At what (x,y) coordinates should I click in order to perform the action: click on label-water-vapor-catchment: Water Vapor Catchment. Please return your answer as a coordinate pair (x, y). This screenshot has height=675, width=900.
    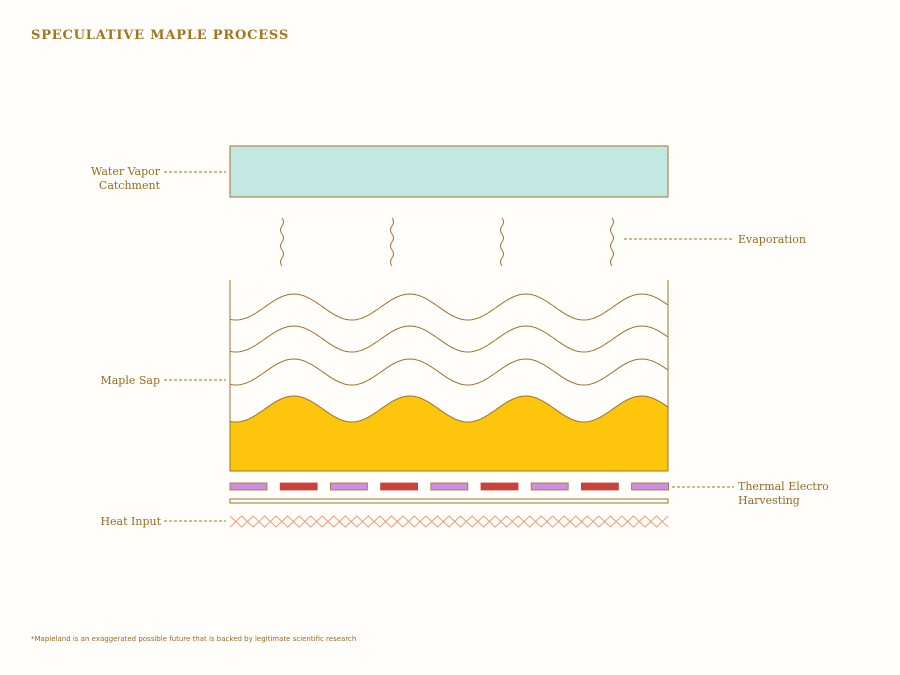
    Looking at the image, I should click on (110, 179).